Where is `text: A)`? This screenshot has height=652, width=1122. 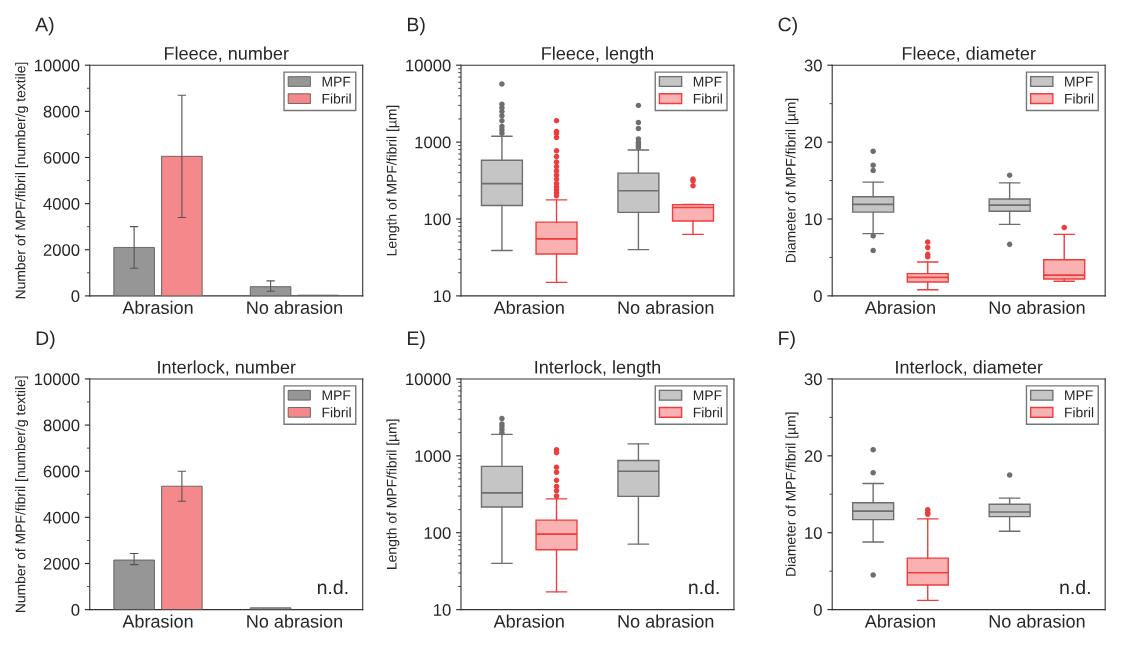
text: A) is located at coordinates (44, 26).